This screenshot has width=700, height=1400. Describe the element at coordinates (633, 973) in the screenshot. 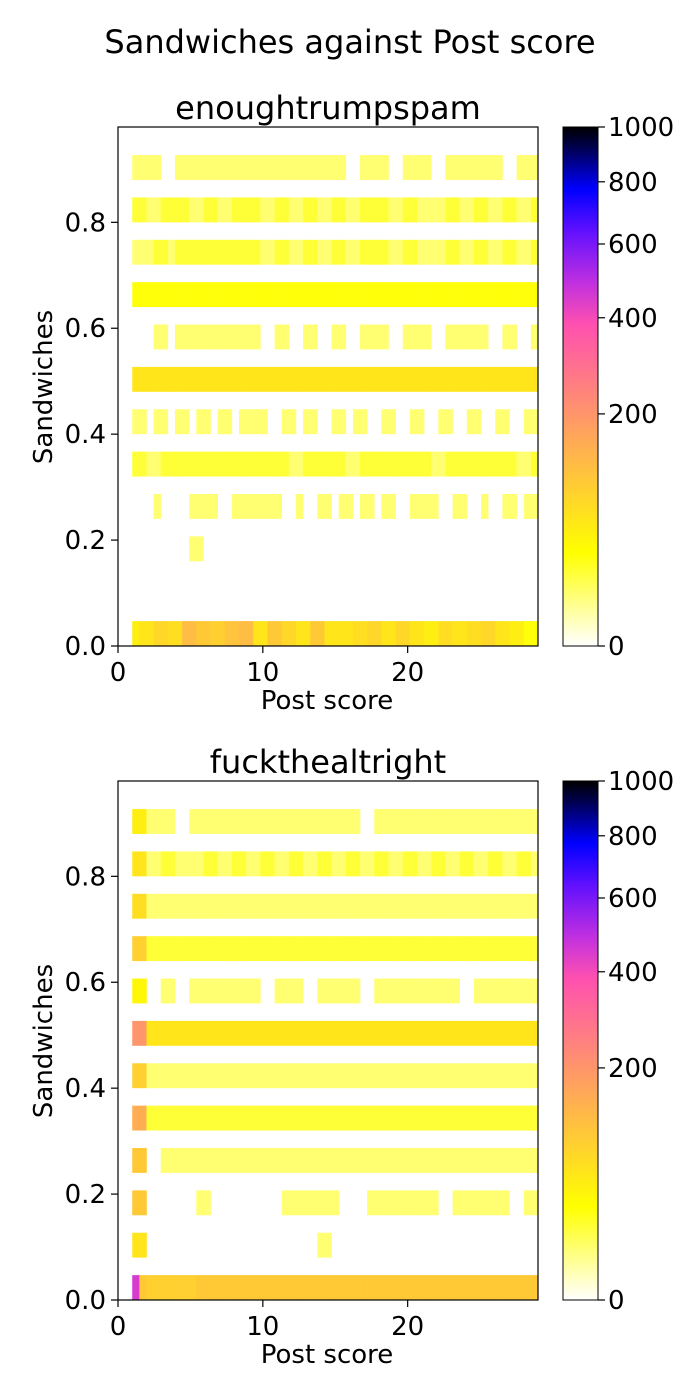

I see `colorbar-tick-label: 400` at that location.